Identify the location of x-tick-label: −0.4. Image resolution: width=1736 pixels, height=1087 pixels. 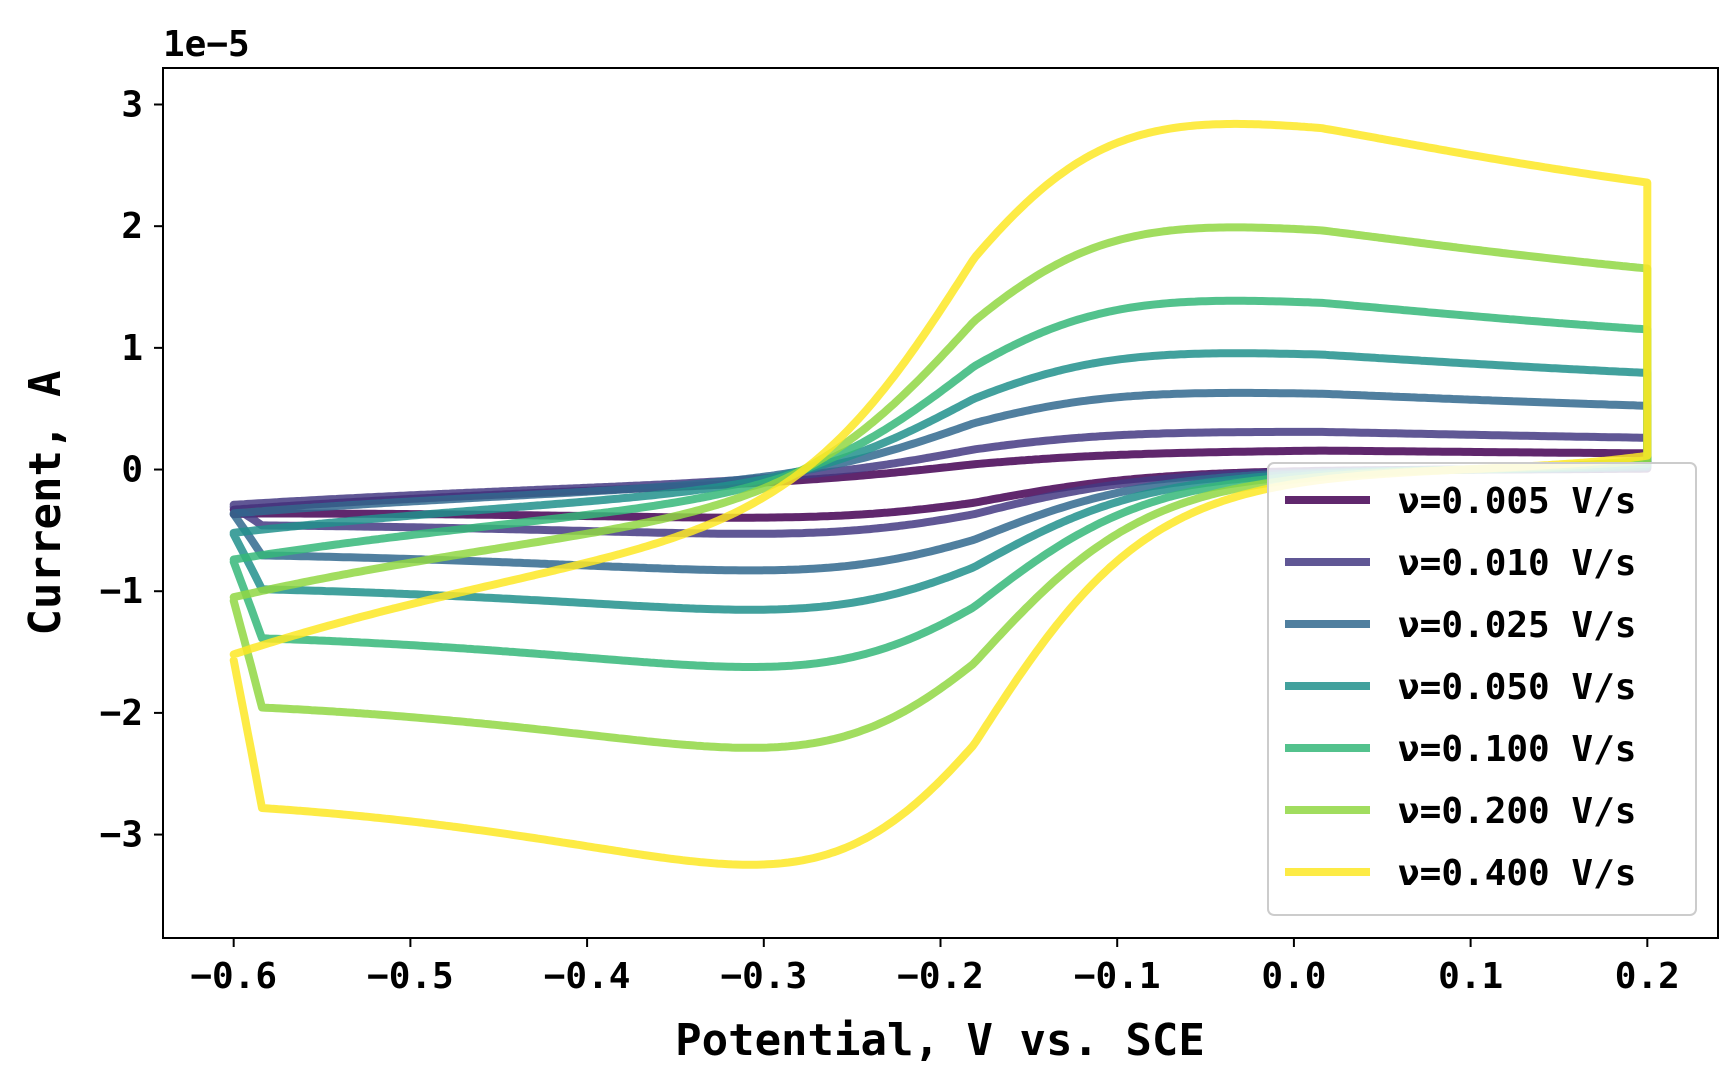
(587, 976).